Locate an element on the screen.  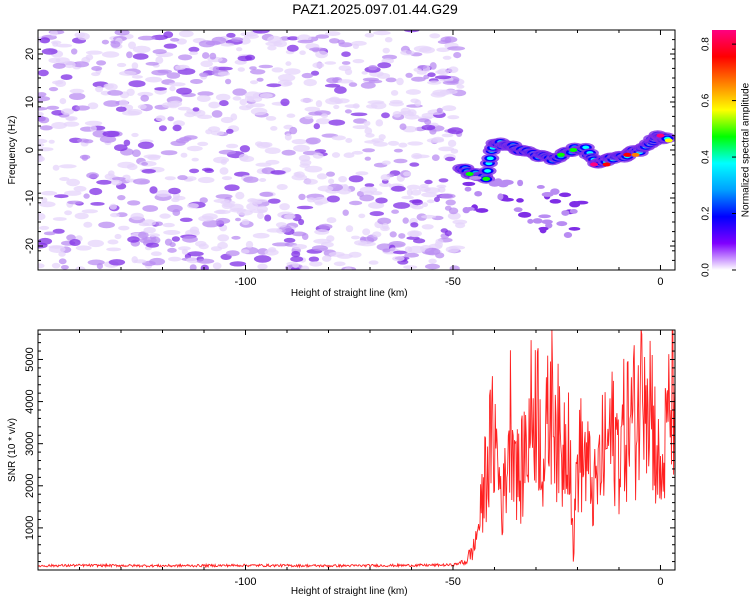
figure-title: PAZ1.2025.097.01.44.G29 is located at coordinates (375, 9).